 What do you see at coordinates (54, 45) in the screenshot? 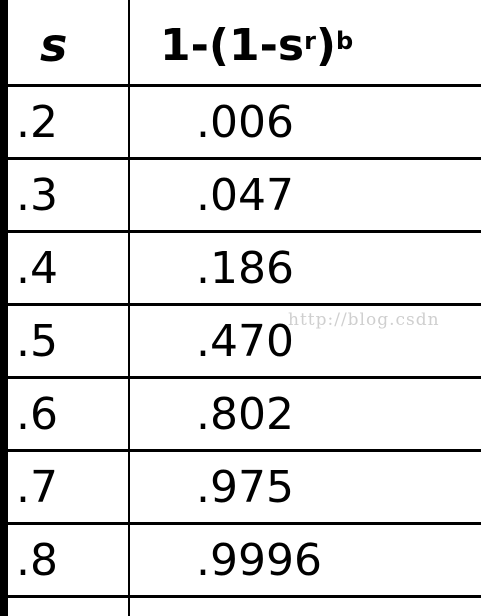
I see `header-s: s` at bounding box center [54, 45].